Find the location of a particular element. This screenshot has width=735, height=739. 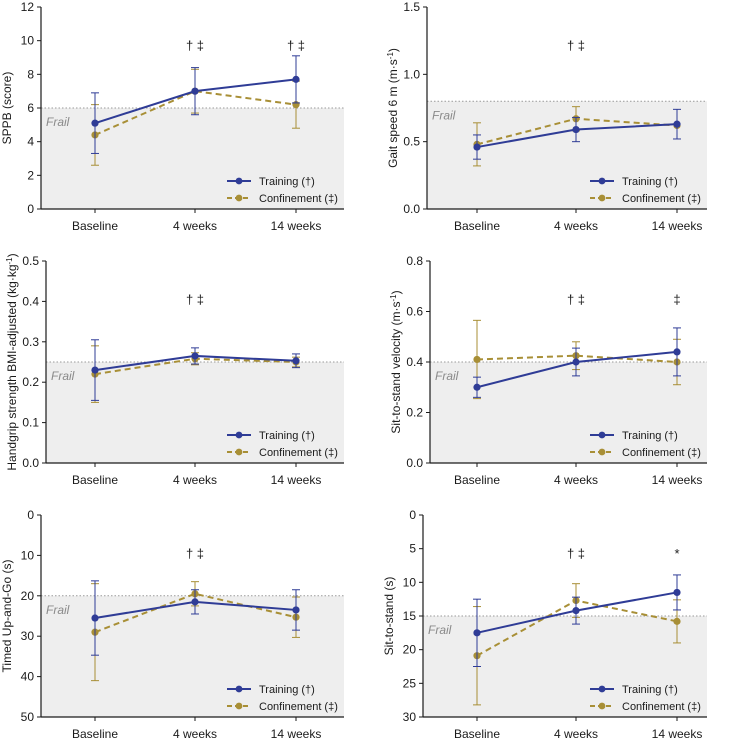

y-tick-label: 1.0 is located at coordinates (411, 74).